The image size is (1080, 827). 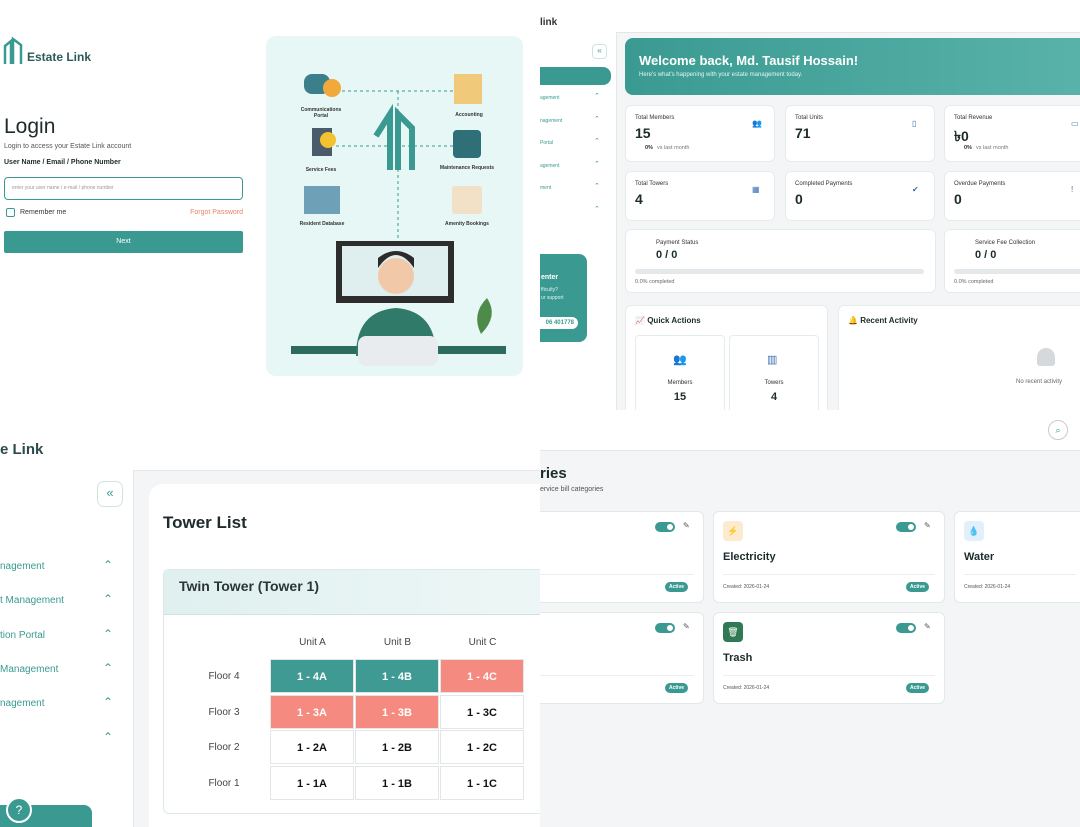 I want to click on login-subtitle: Login to access your Estate Link account, so click(x=68, y=146).